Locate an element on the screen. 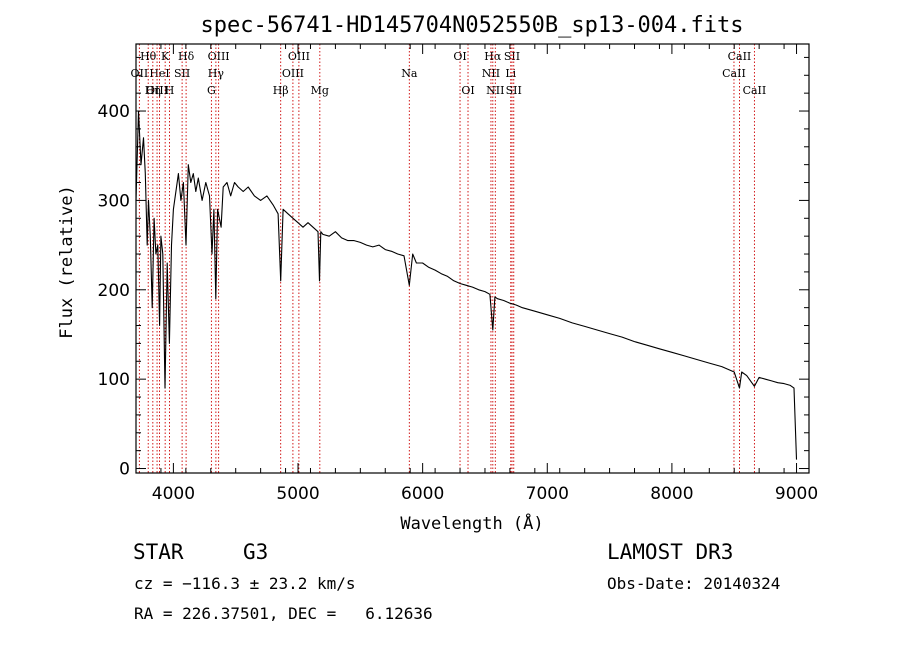 The width and height of the screenshot is (900, 649). y-tick-label: 0 is located at coordinates (124, 470).